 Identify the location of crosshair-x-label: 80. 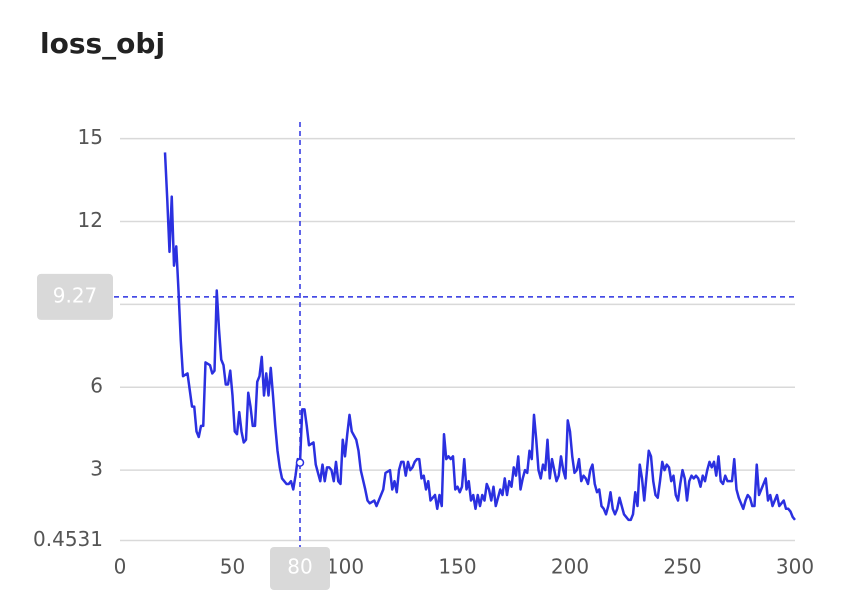
(299, 567).